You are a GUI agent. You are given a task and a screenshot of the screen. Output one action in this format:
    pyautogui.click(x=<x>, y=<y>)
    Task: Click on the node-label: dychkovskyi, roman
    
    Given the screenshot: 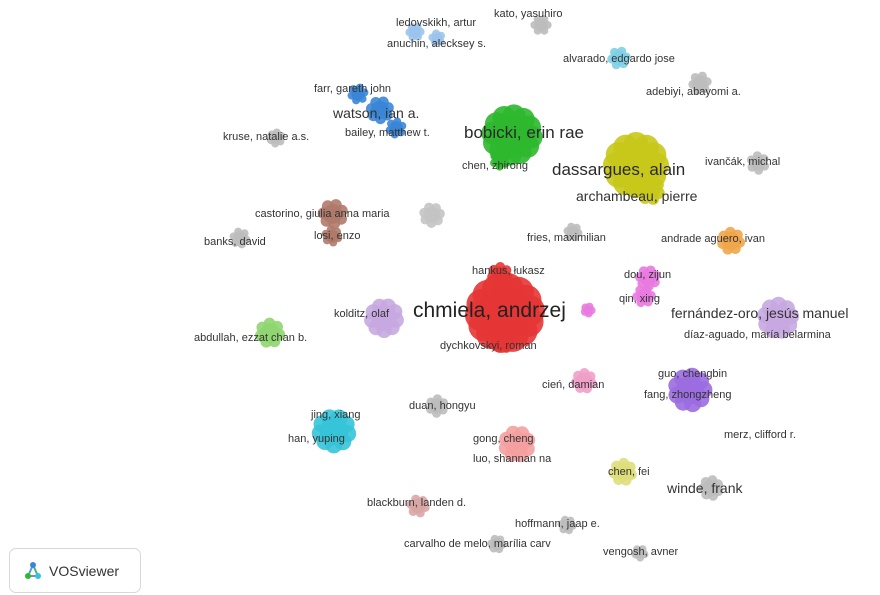 What is the action you would take?
    pyautogui.click(x=488, y=346)
    